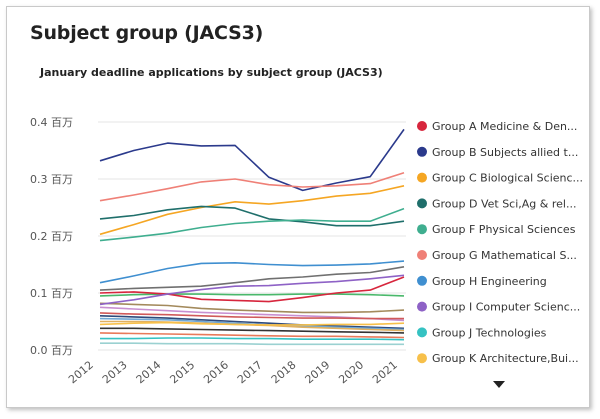  What do you see at coordinates (51, 350) in the screenshot?
I see `y-tick-label: 0.0 百万` at bounding box center [51, 350].